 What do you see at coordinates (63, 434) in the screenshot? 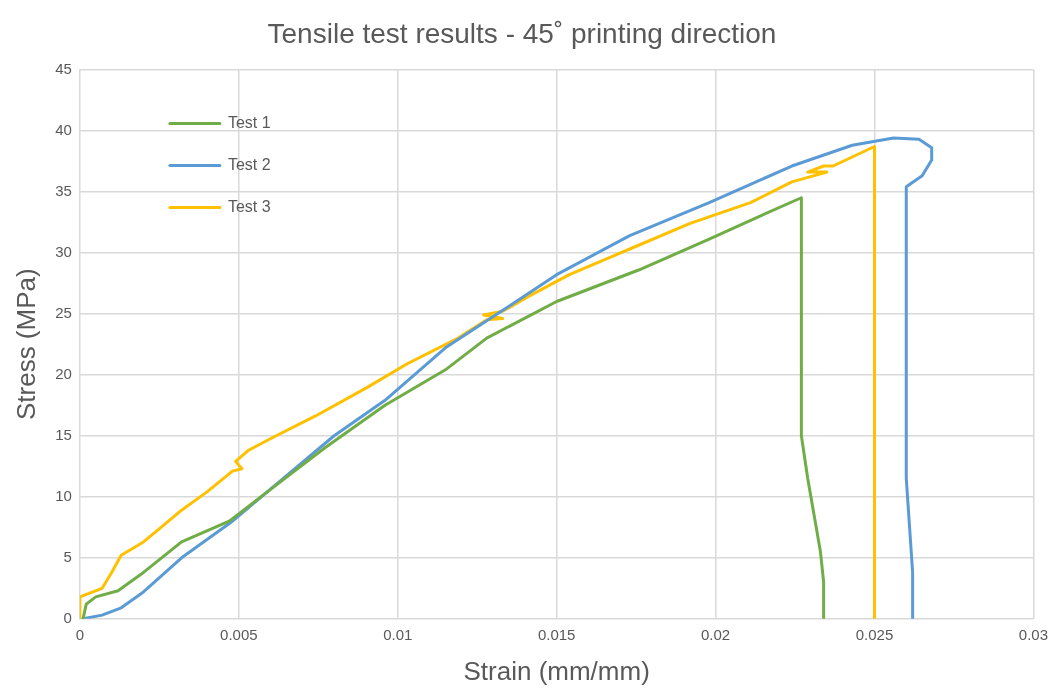
I see `y-tick-label: 15` at bounding box center [63, 434].